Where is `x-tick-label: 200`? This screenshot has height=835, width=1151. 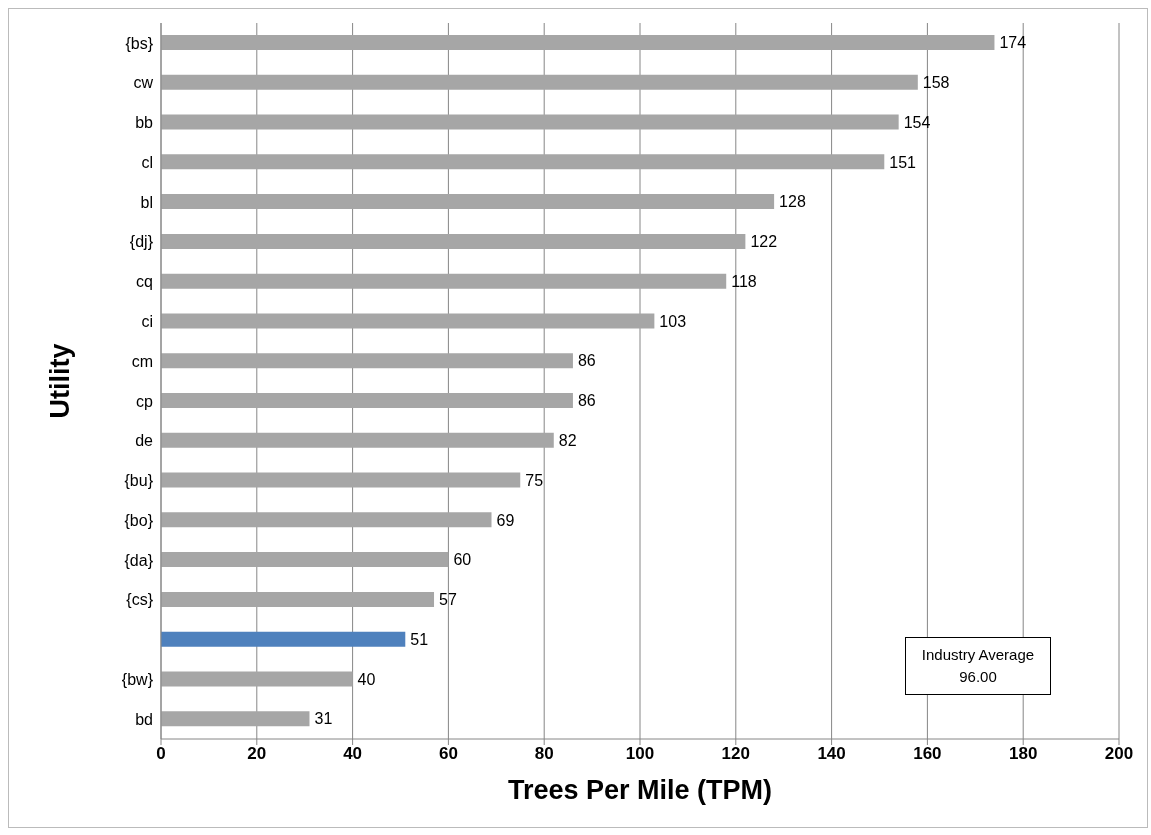 x-tick-label: 200 is located at coordinates (1119, 754).